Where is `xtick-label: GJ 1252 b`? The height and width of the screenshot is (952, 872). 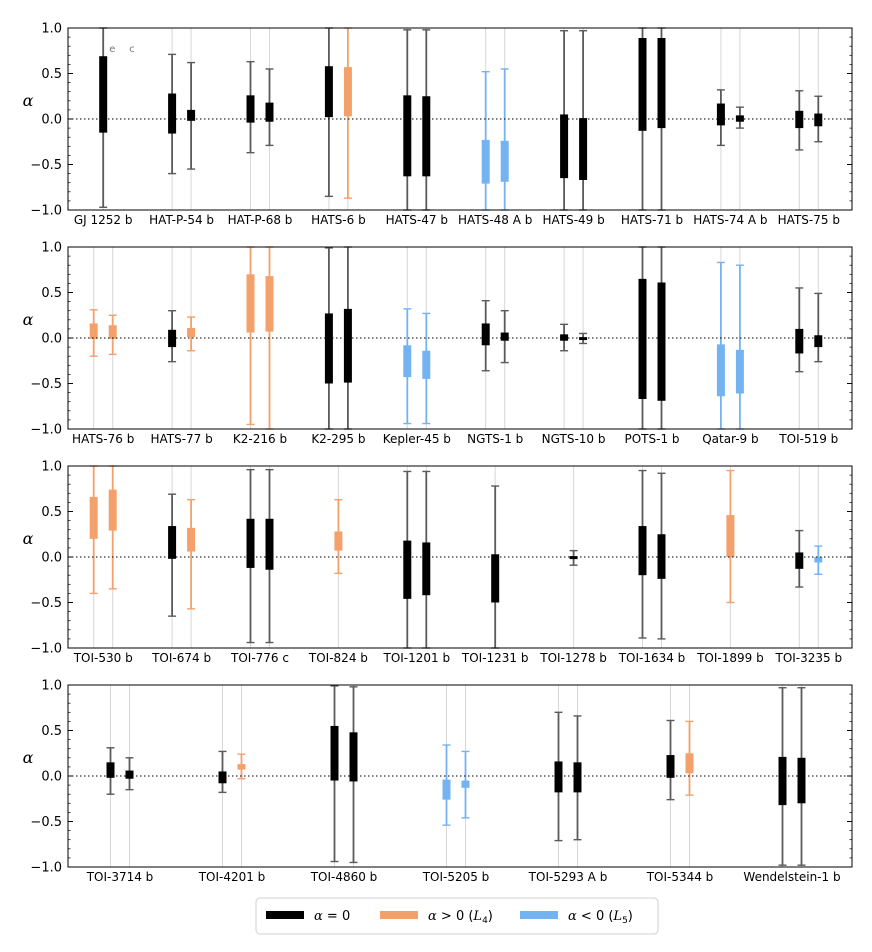
xtick-label: GJ 1252 b is located at coordinates (103, 220).